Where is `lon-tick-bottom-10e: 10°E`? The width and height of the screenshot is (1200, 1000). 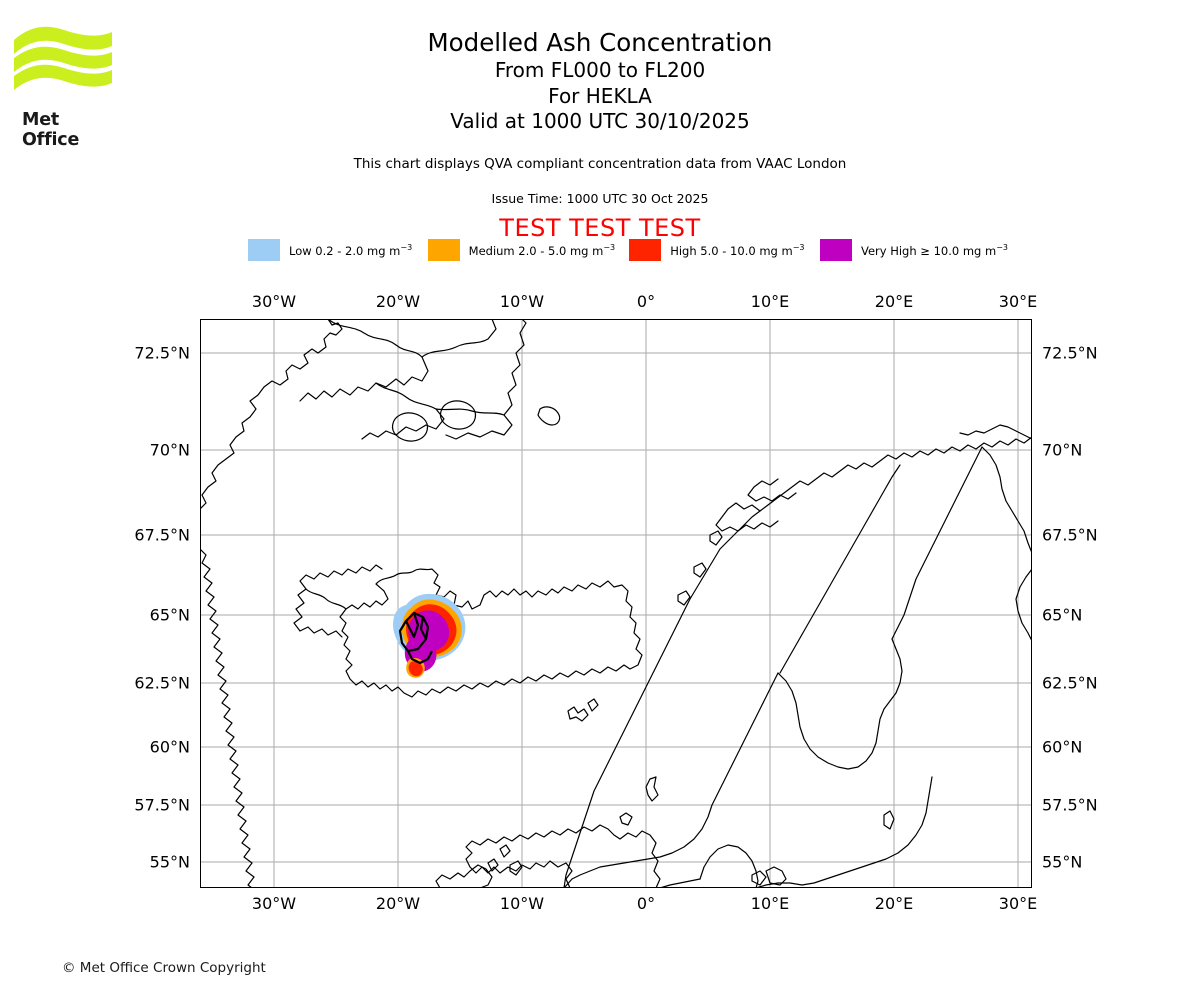 lon-tick-bottom-10e: 10°E is located at coordinates (770, 903).